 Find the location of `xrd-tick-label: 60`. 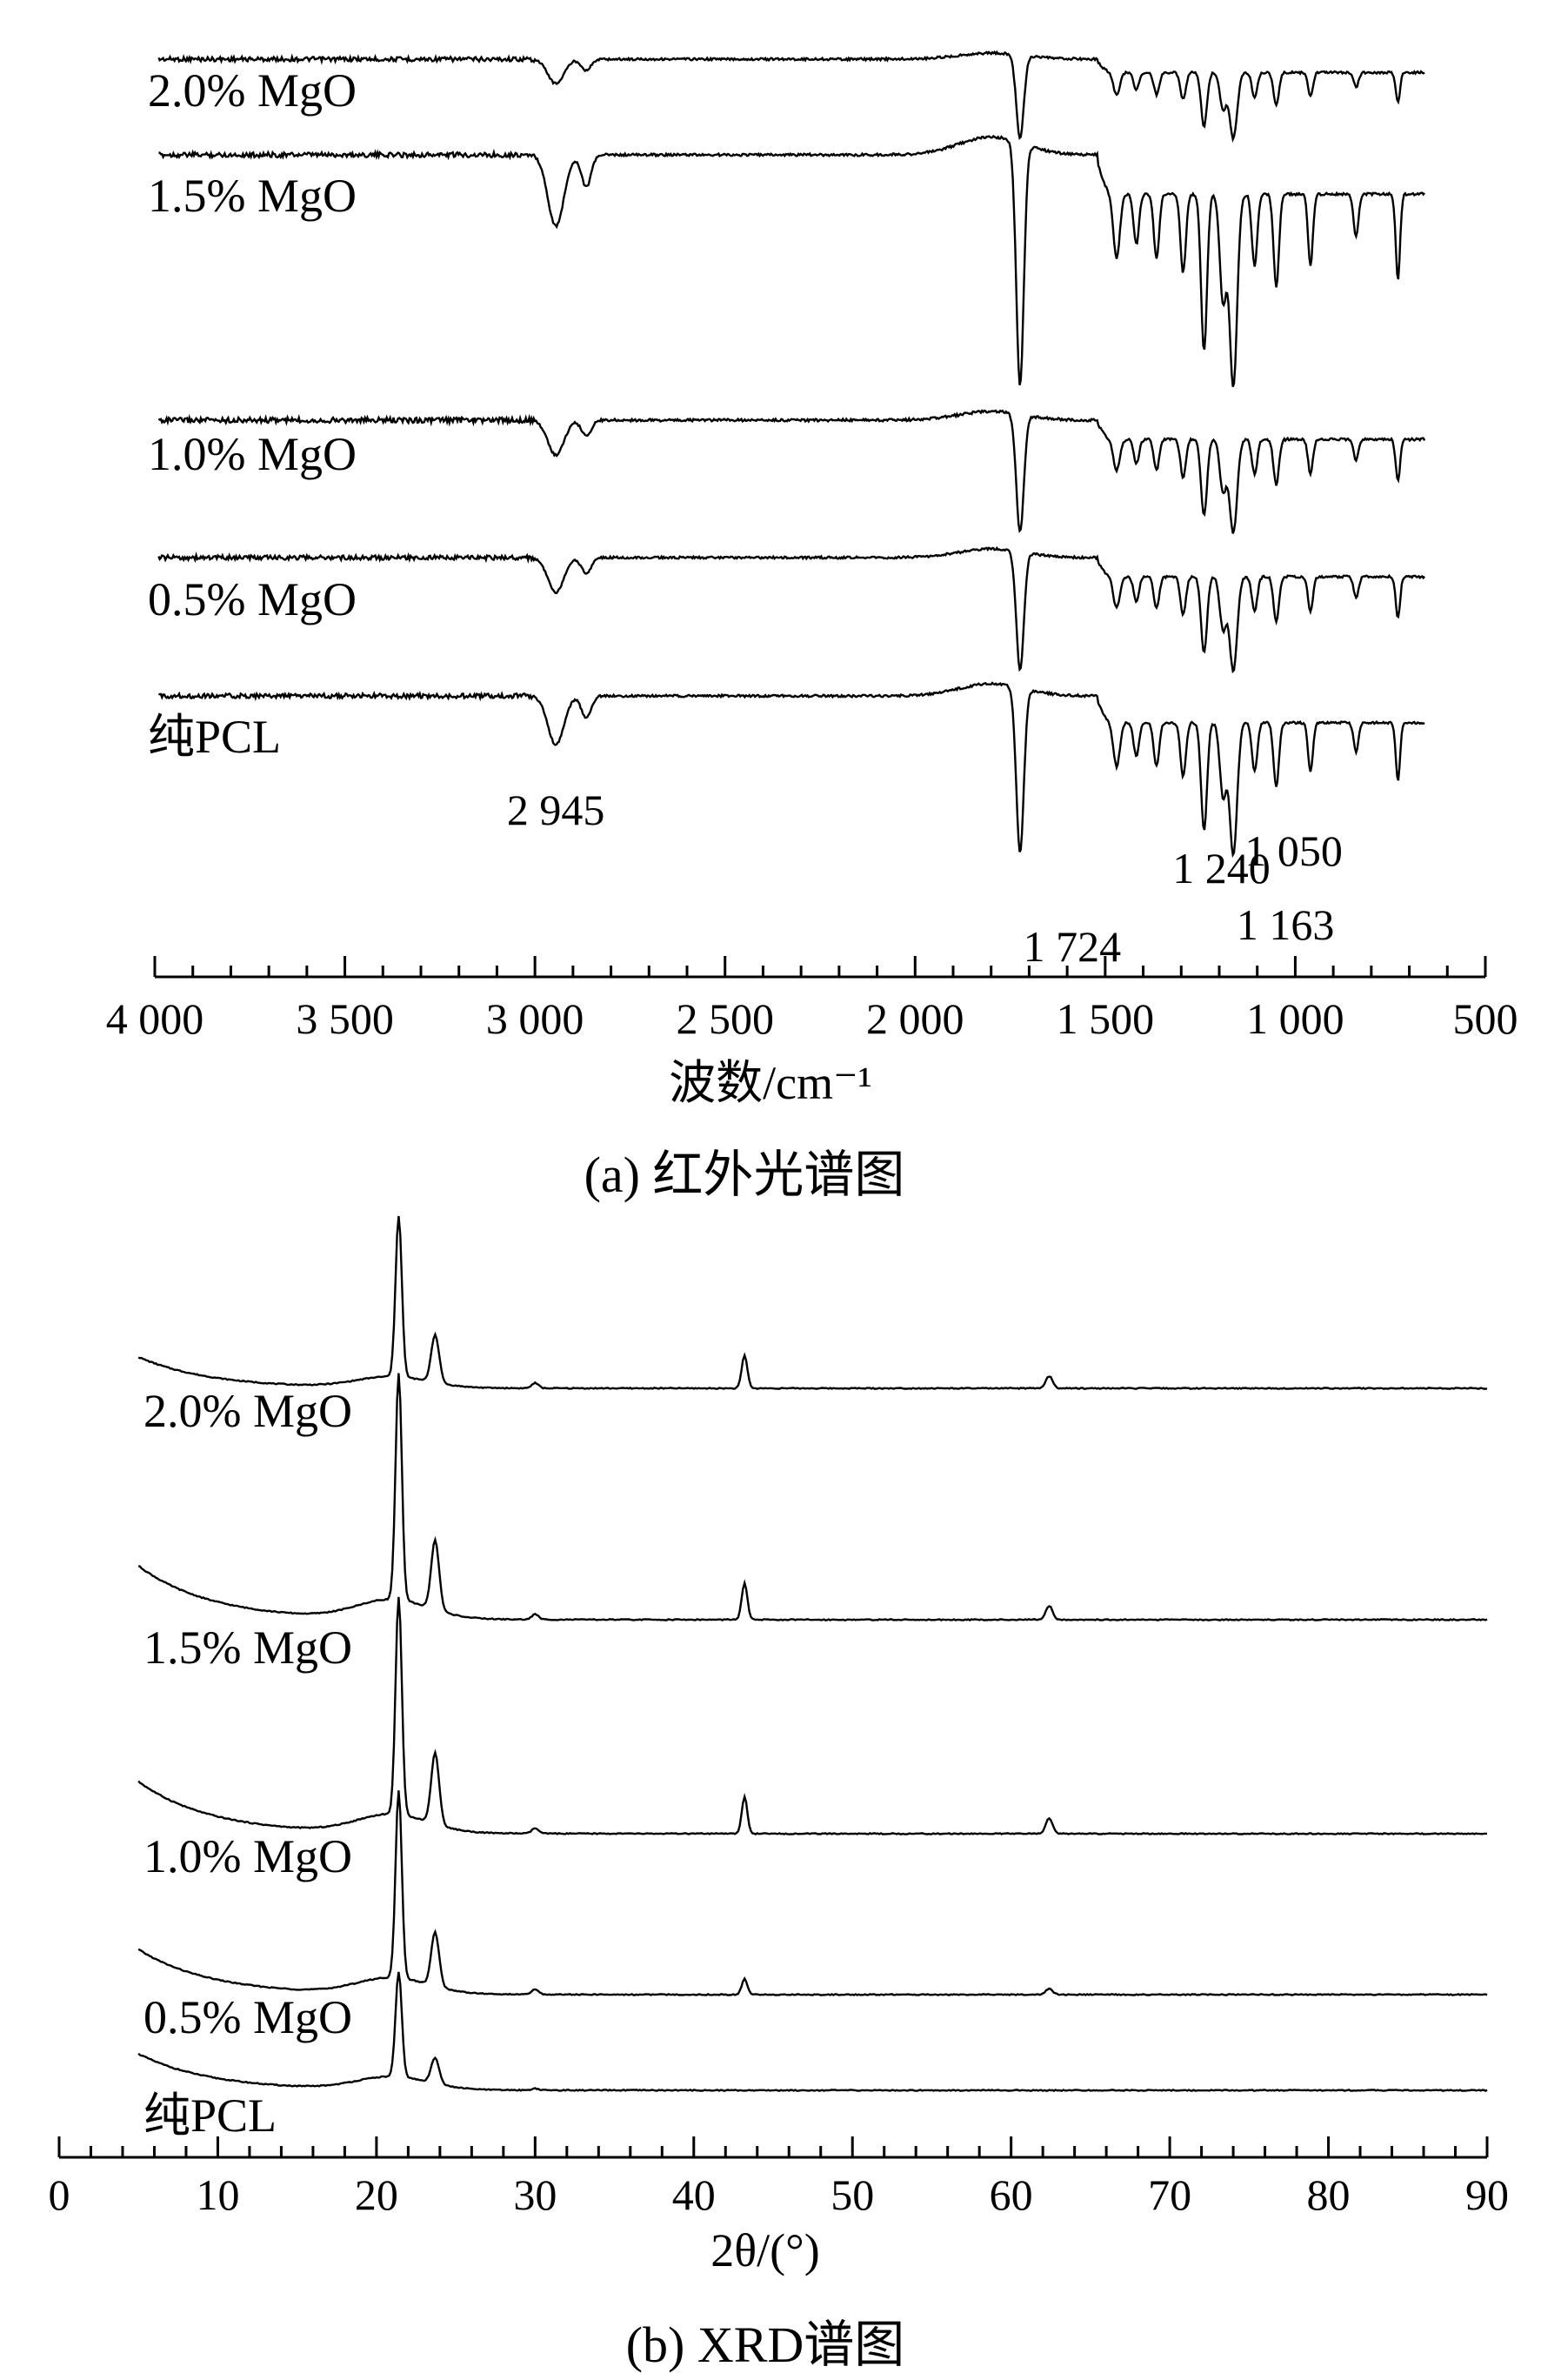

xrd-tick-label: 60 is located at coordinates (1012, 2194).